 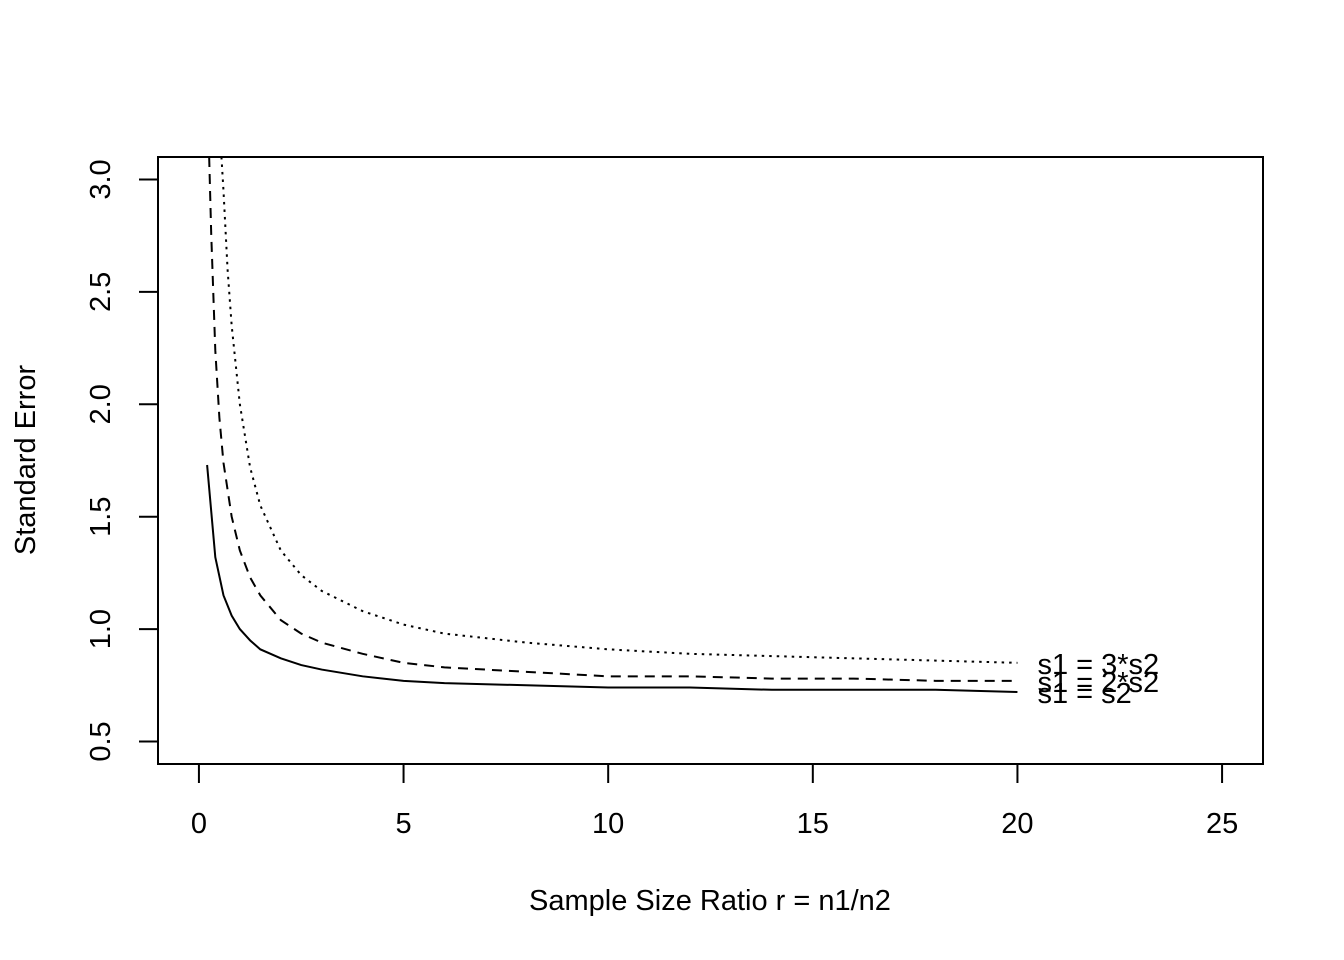 What do you see at coordinates (1222, 824) in the screenshot?
I see `x-tick-label: 25` at bounding box center [1222, 824].